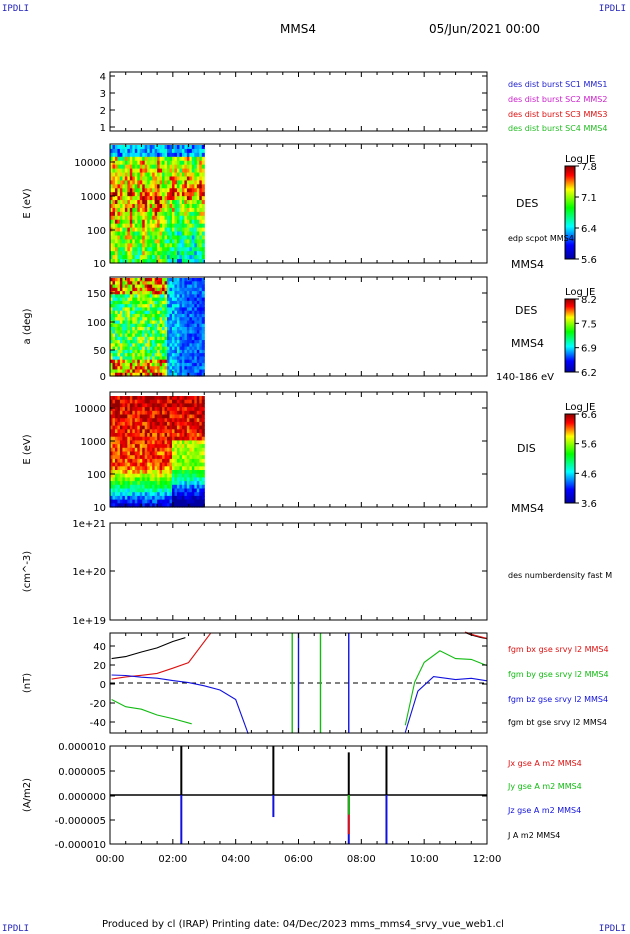  Describe the element at coordinates (485, 29) in the screenshot. I see `plot-date: 05/Jun/2021 00:00` at that location.